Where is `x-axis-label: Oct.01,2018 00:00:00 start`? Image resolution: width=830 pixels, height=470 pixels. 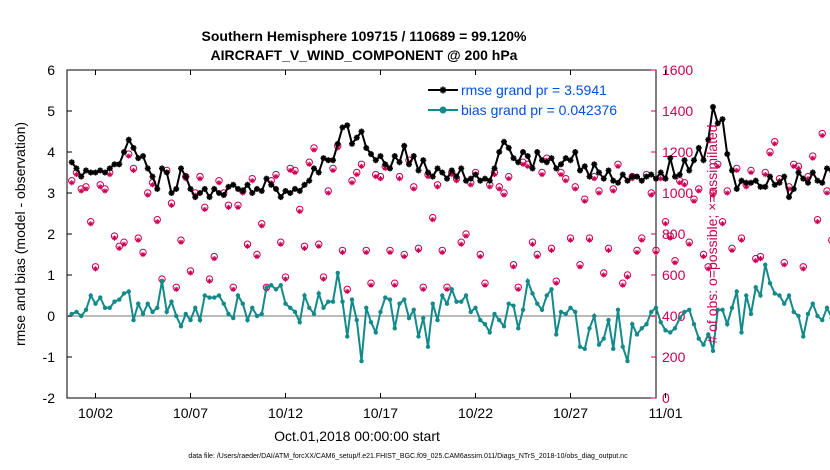
x-axis-label: Oct.01,2018 00:00:00 start is located at coordinates (357, 436).